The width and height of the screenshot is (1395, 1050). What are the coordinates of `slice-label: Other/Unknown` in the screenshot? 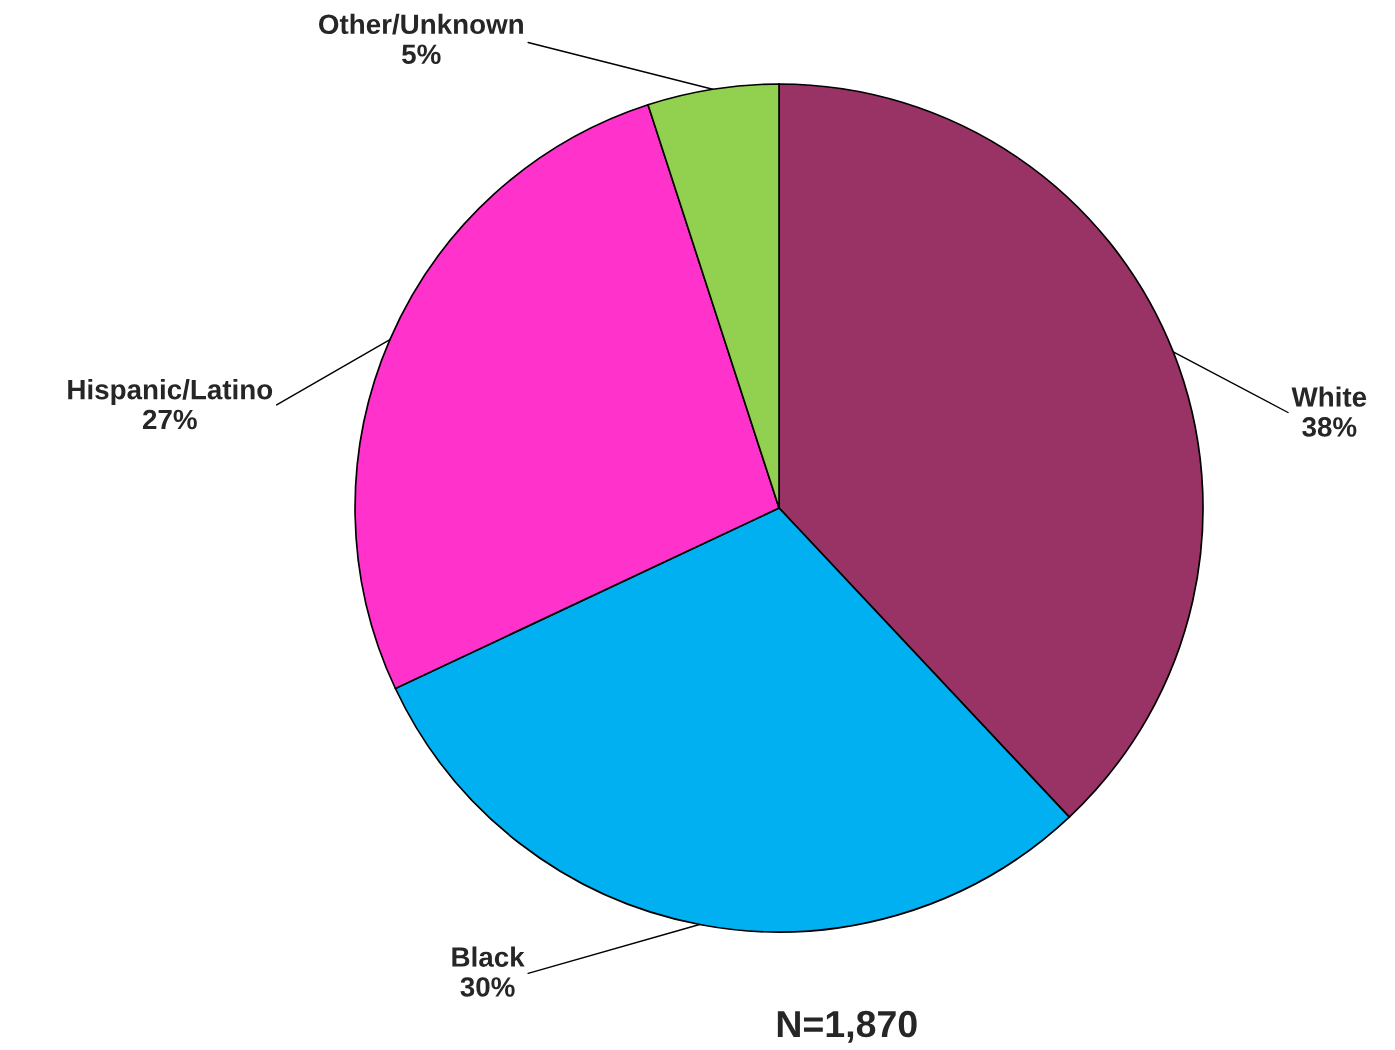 It's located at (421, 24).